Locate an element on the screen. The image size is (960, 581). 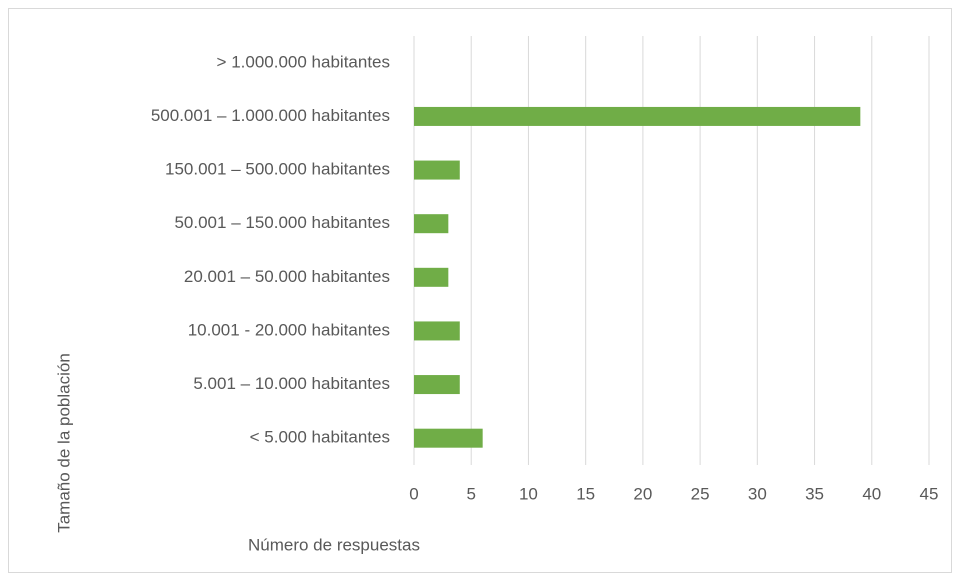
x-tick-label: 20 is located at coordinates (642, 493).